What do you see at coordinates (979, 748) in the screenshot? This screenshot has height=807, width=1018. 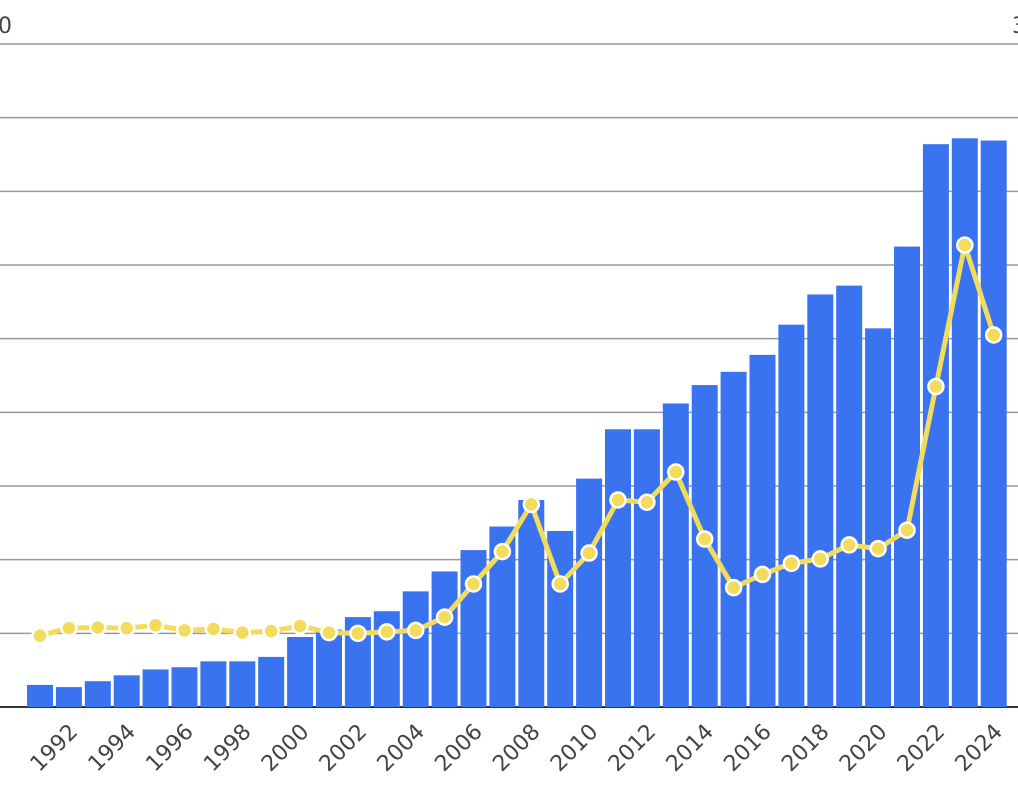 I see `x-tick-label: 2024` at bounding box center [979, 748].